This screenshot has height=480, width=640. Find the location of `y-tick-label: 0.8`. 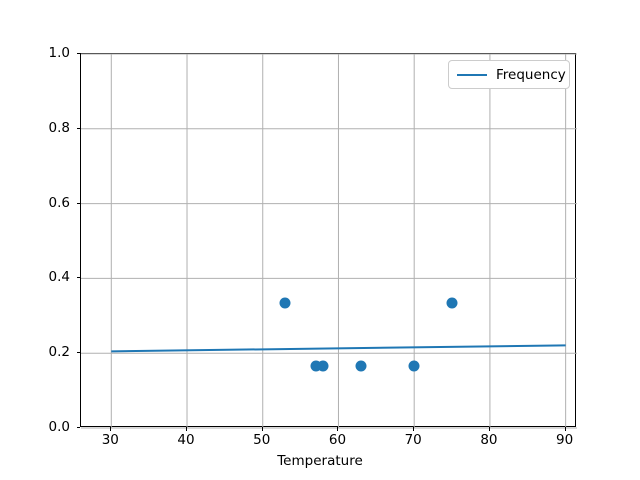

y-tick-label: 0.8 is located at coordinates (59, 127).